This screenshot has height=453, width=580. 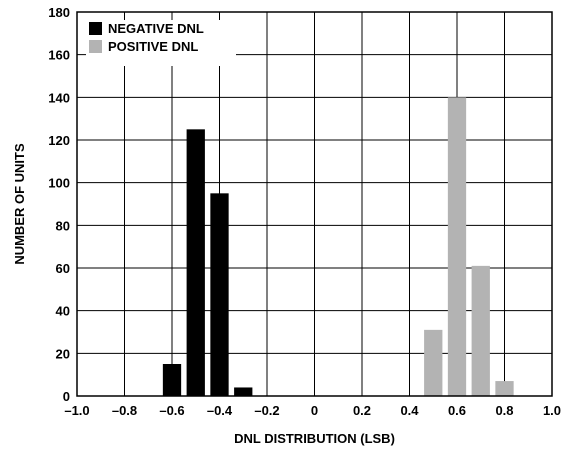 What do you see at coordinates (19, 204) in the screenshot?
I see `y-axis-title: NUMBER OF UNITS` at bounding box center [19, 204].